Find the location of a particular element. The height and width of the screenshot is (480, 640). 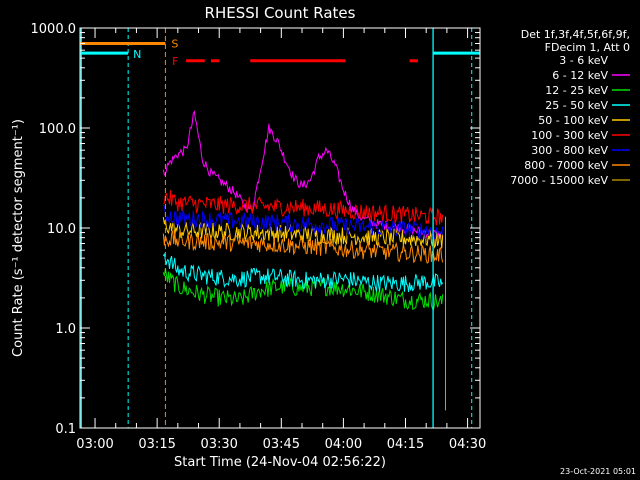

x-tick-label: 03:00 is located at coordinates (94, 444).